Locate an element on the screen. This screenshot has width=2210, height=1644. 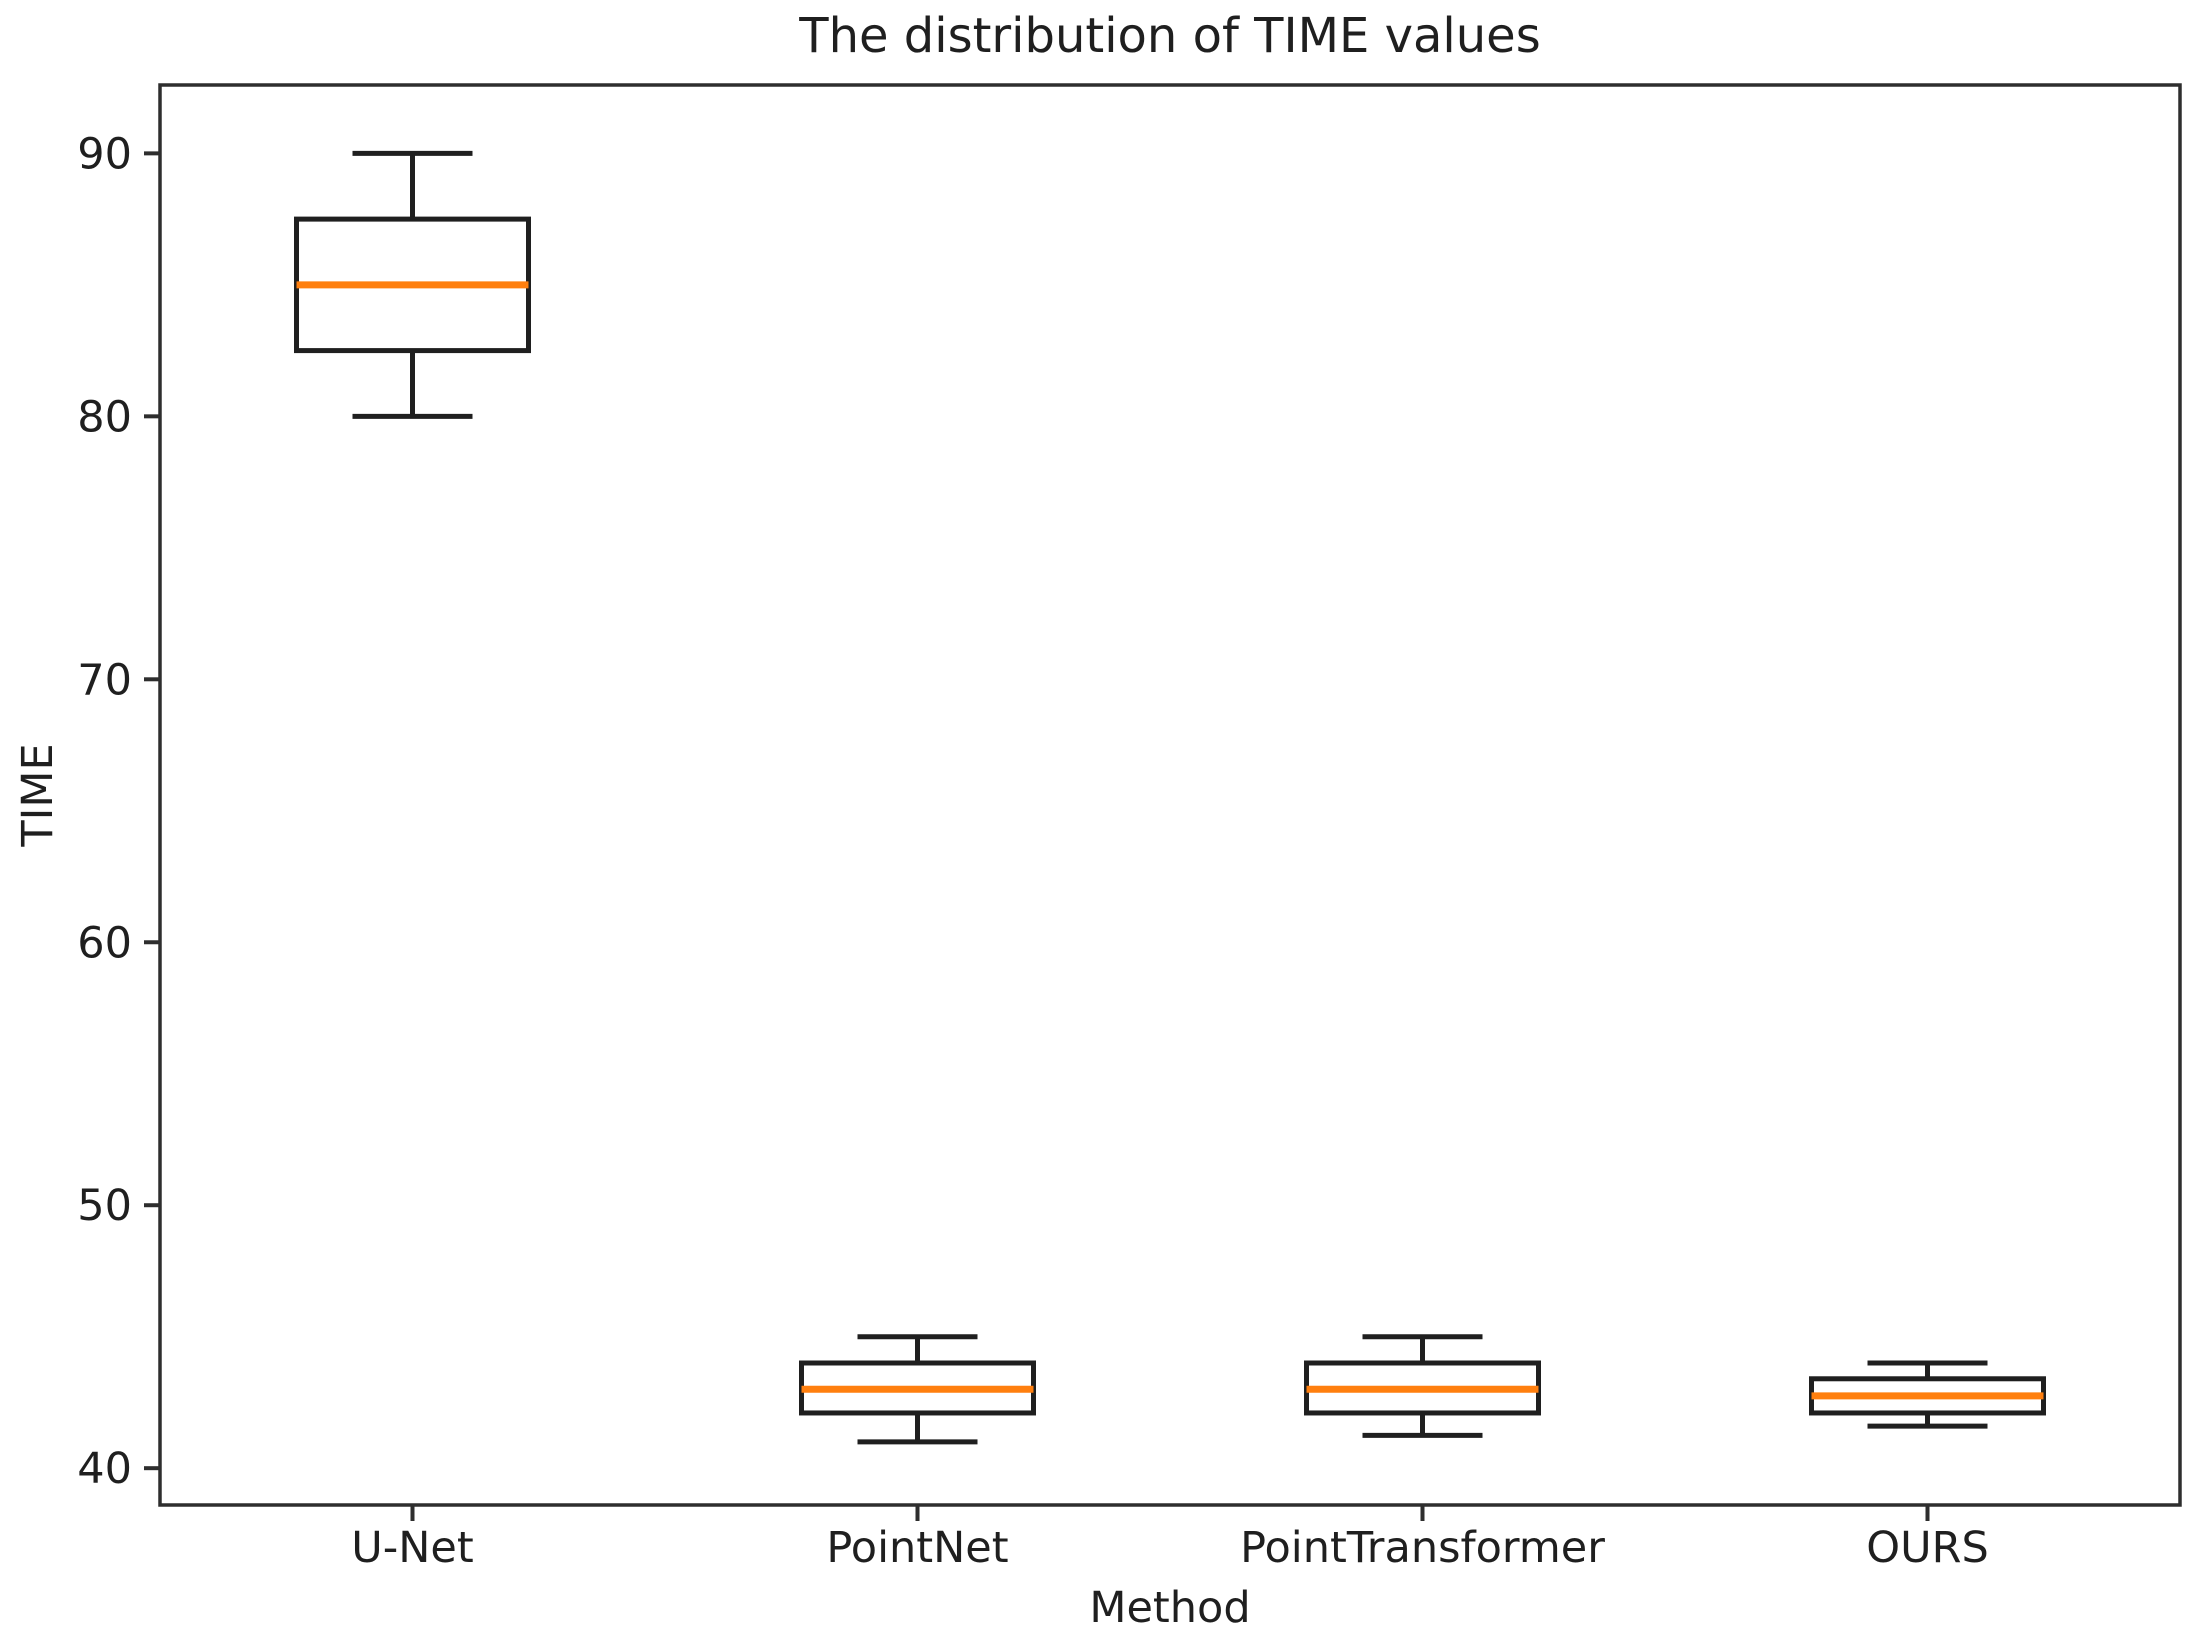
y-tick-label: 90 is located at coordinates (104, 154).